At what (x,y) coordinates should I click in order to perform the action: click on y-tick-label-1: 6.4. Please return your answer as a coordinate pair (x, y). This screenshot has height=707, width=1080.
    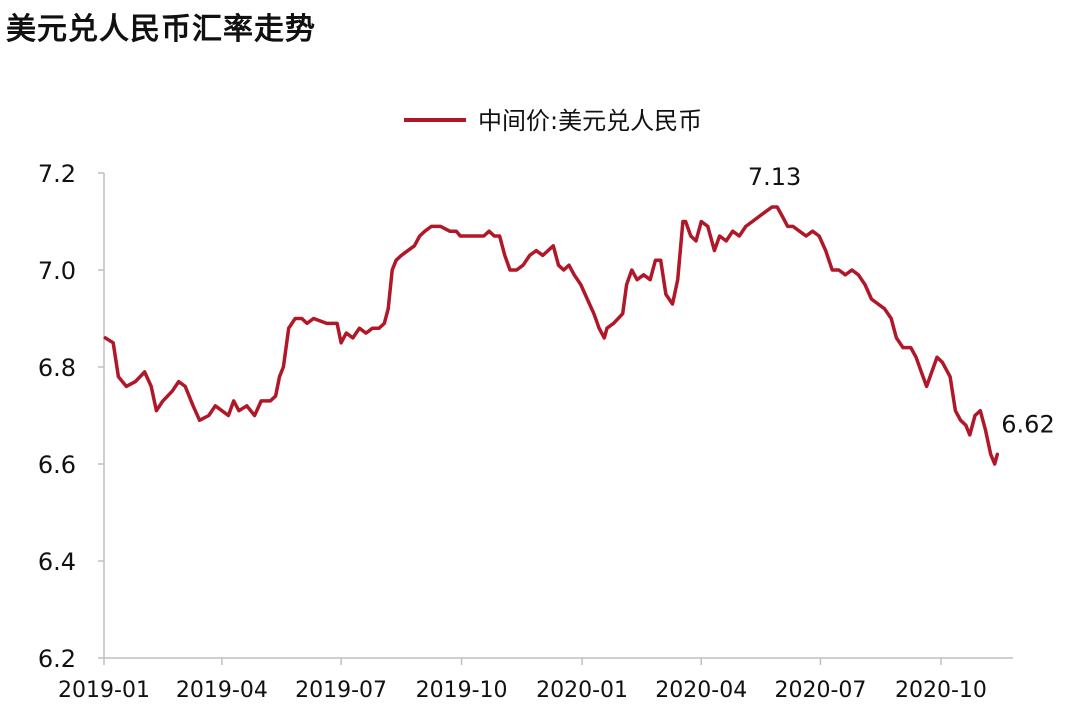
    Looking at the image, I should click on (57, 562).